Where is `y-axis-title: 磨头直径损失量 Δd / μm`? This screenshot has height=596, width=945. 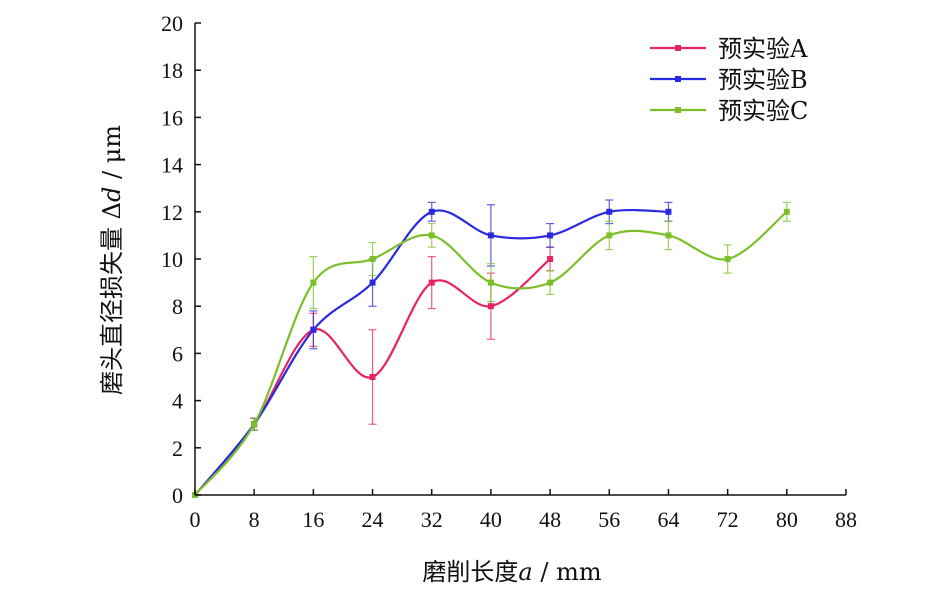
y-axis-title: 磨头直径损失量 Δd / μm is located at coordinates (112, 260).